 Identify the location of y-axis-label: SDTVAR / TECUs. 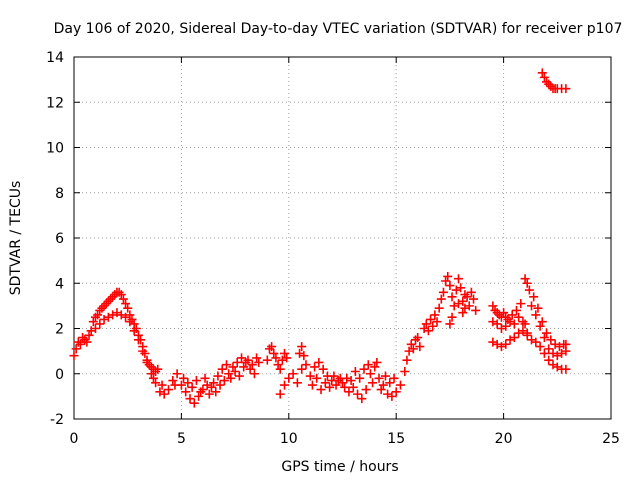
(16, 238).